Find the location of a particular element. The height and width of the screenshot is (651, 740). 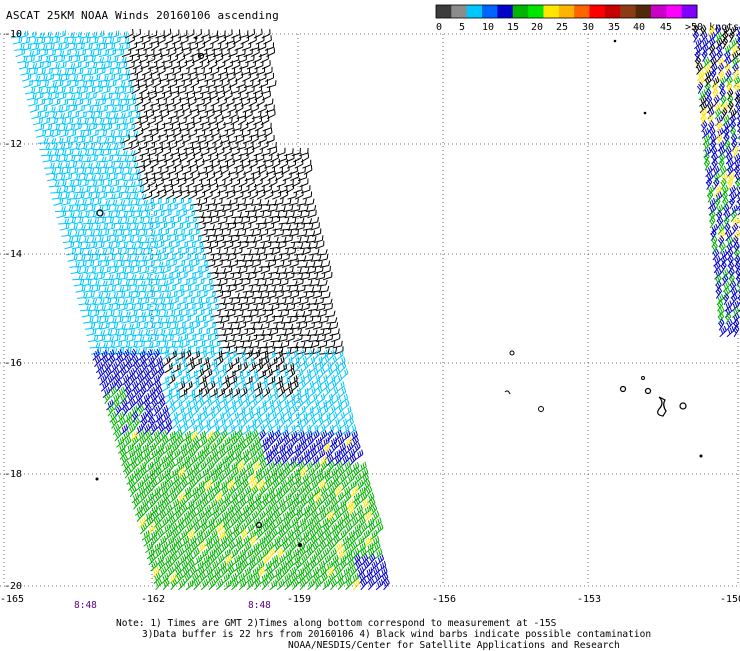

time-label: 8:48 is located at coordinates (259, 605).